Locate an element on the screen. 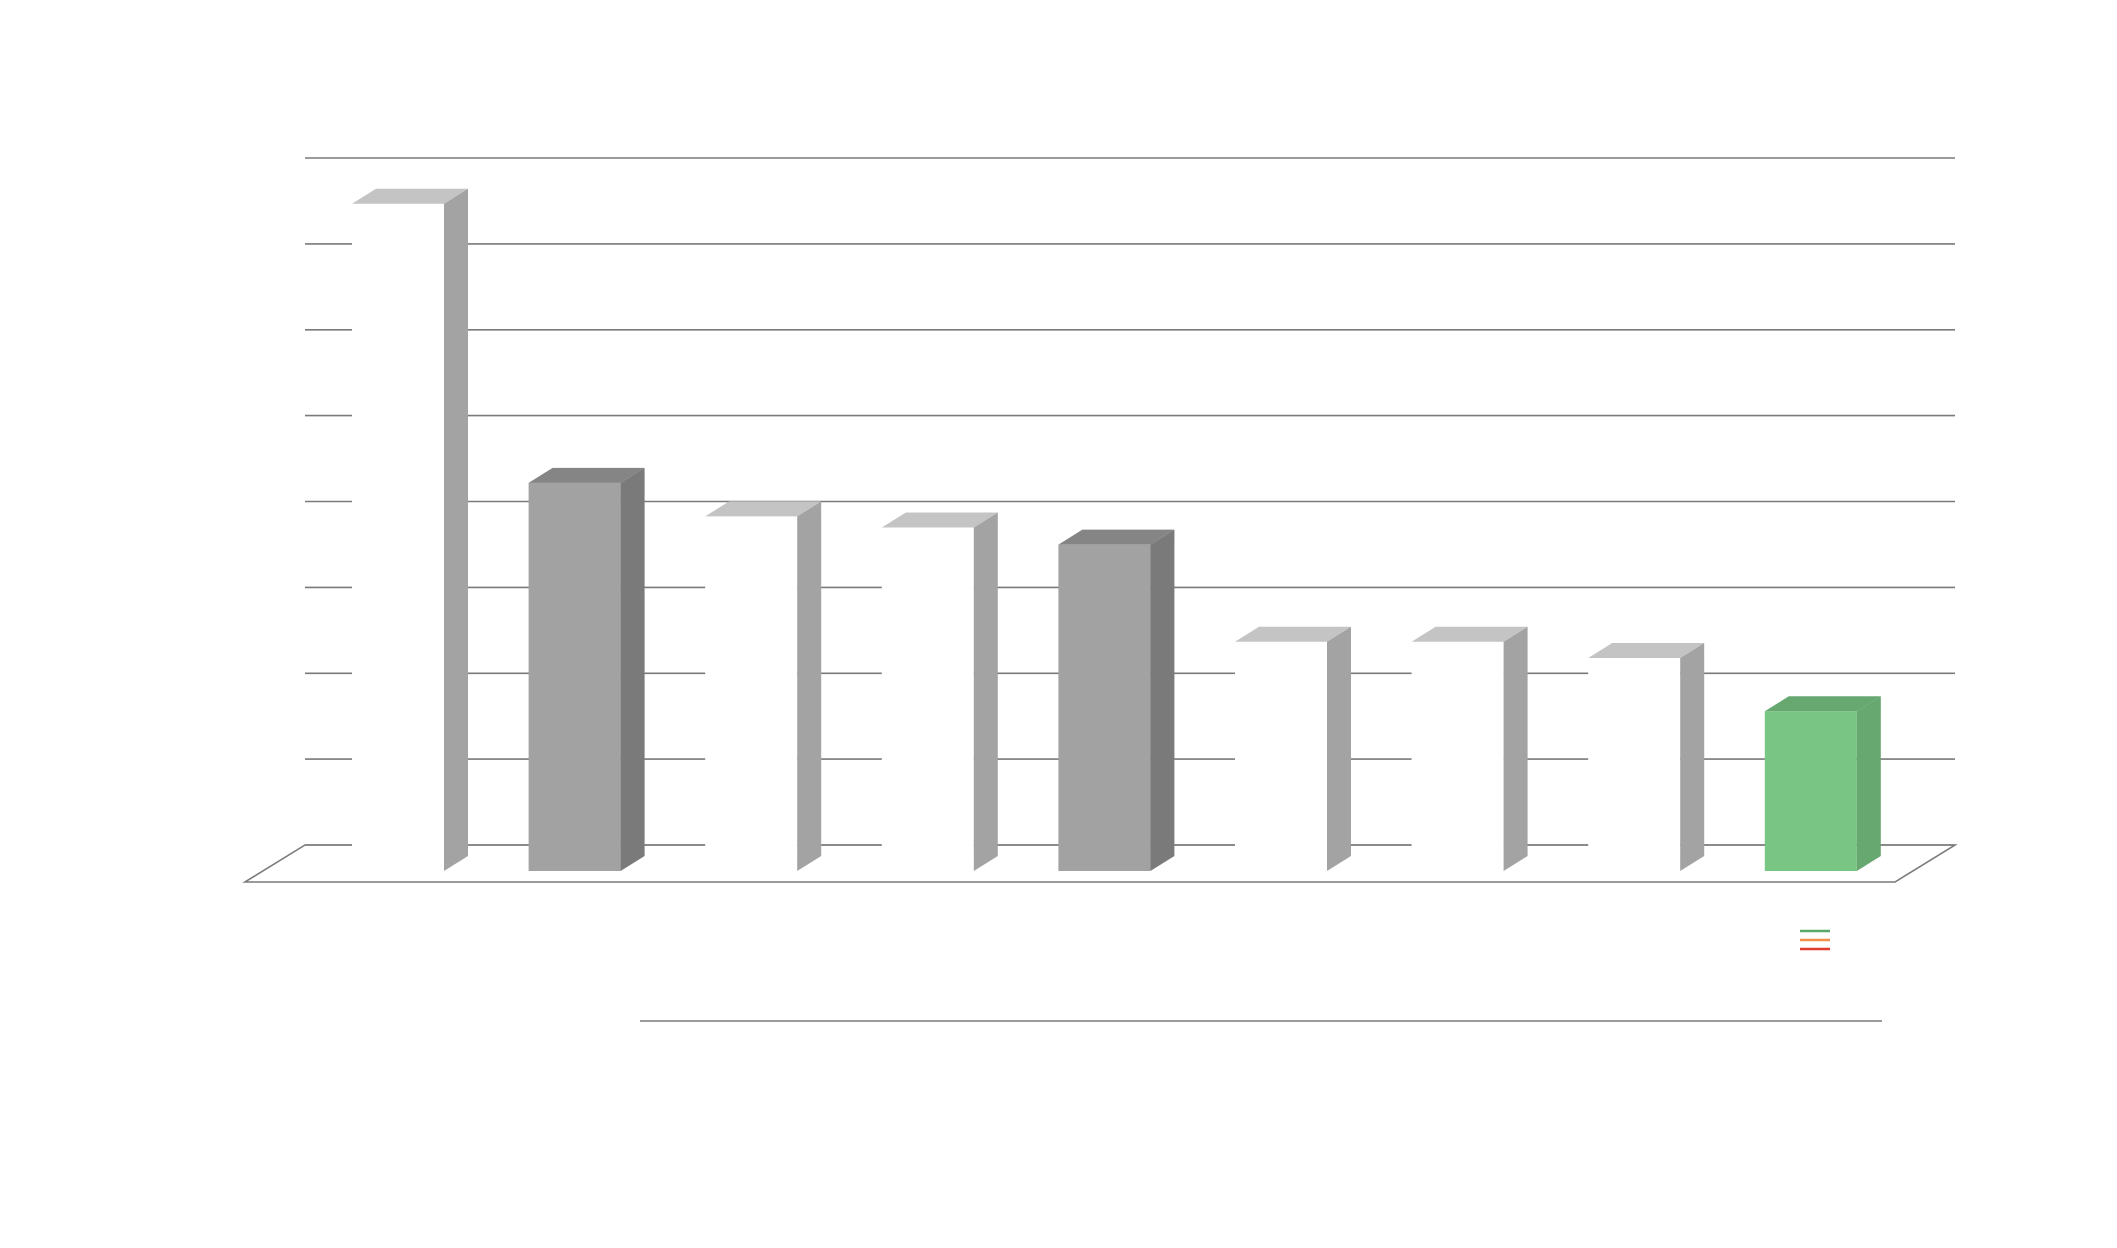  legend is located at coordinates (1261, 975).